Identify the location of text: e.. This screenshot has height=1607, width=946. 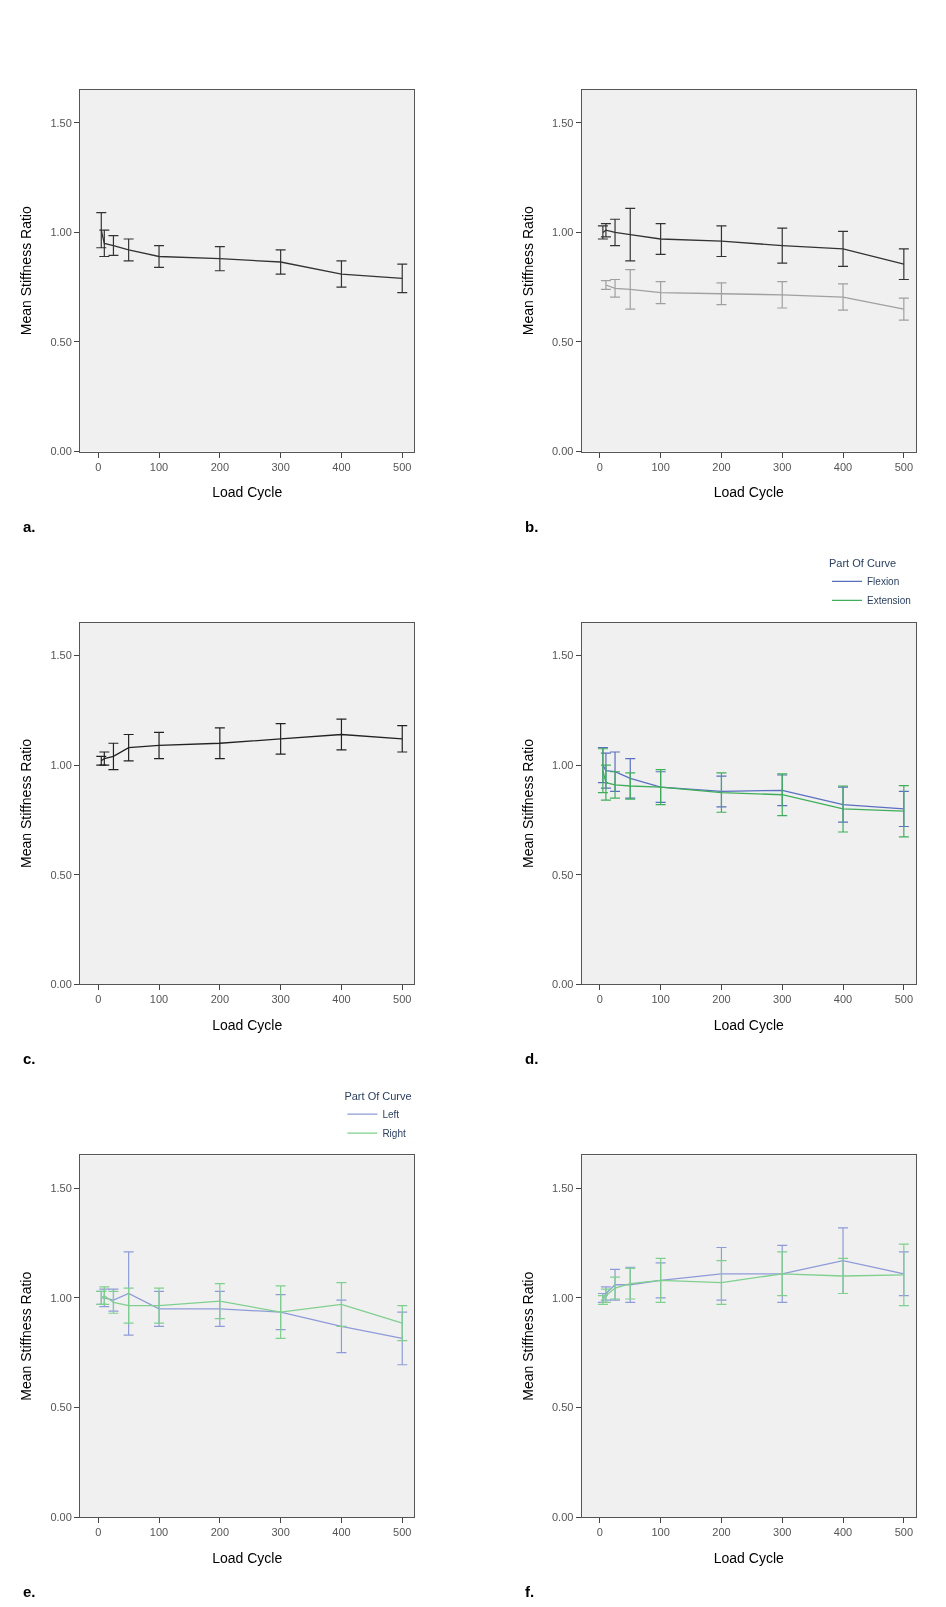
(29, 1591).